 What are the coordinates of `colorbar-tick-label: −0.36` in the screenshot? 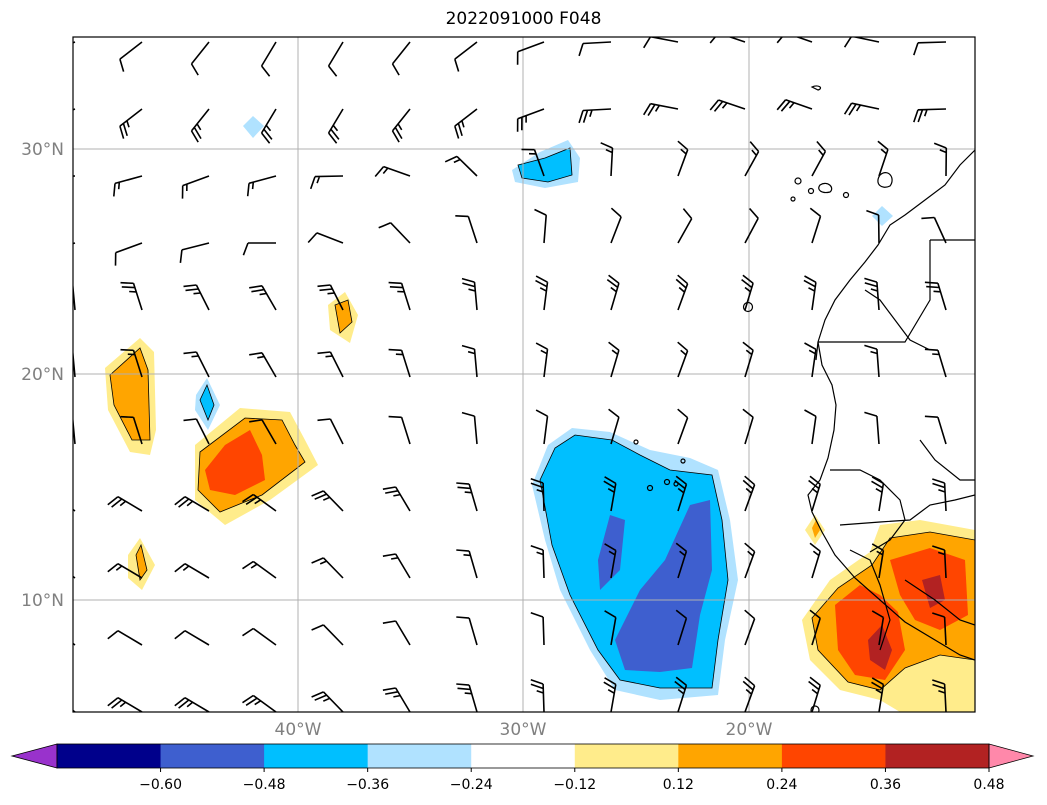 It's located at (367, 785).